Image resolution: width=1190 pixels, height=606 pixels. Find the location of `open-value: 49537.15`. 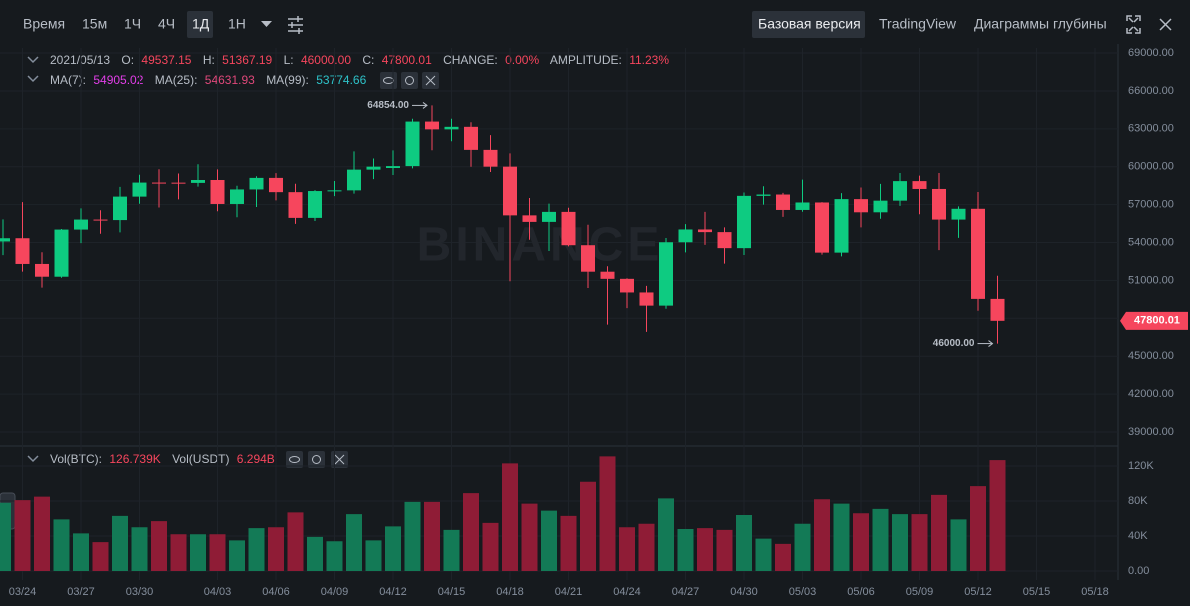

open-value: 49537.15 is located at coordinates (166, 60).